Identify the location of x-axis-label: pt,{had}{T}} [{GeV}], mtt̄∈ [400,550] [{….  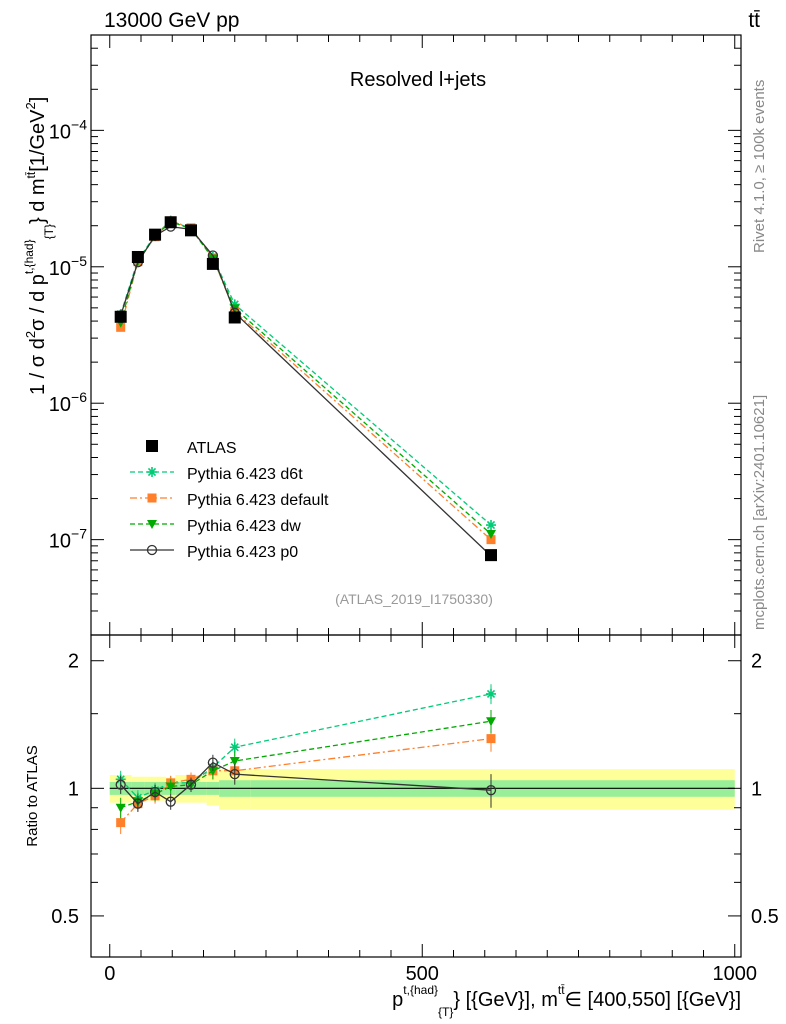
(566, 1001).